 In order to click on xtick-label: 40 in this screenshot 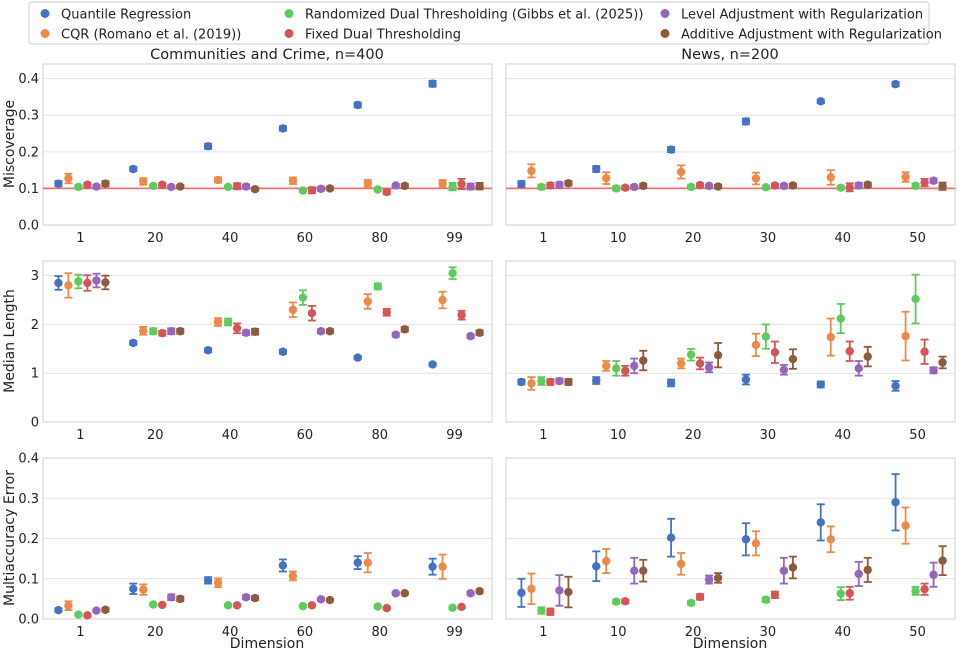, I will do `click(842, 632)`.